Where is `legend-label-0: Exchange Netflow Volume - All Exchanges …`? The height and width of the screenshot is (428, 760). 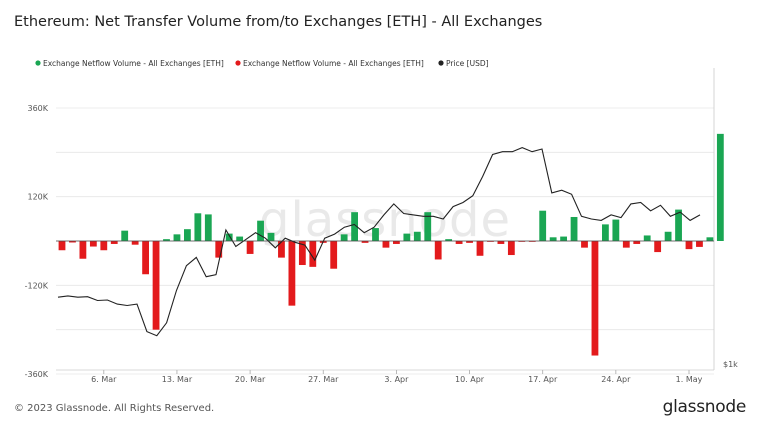
legend-label-0: Exchange Netflow Volume - All Exchanges … is located at coordinates (133, 63).